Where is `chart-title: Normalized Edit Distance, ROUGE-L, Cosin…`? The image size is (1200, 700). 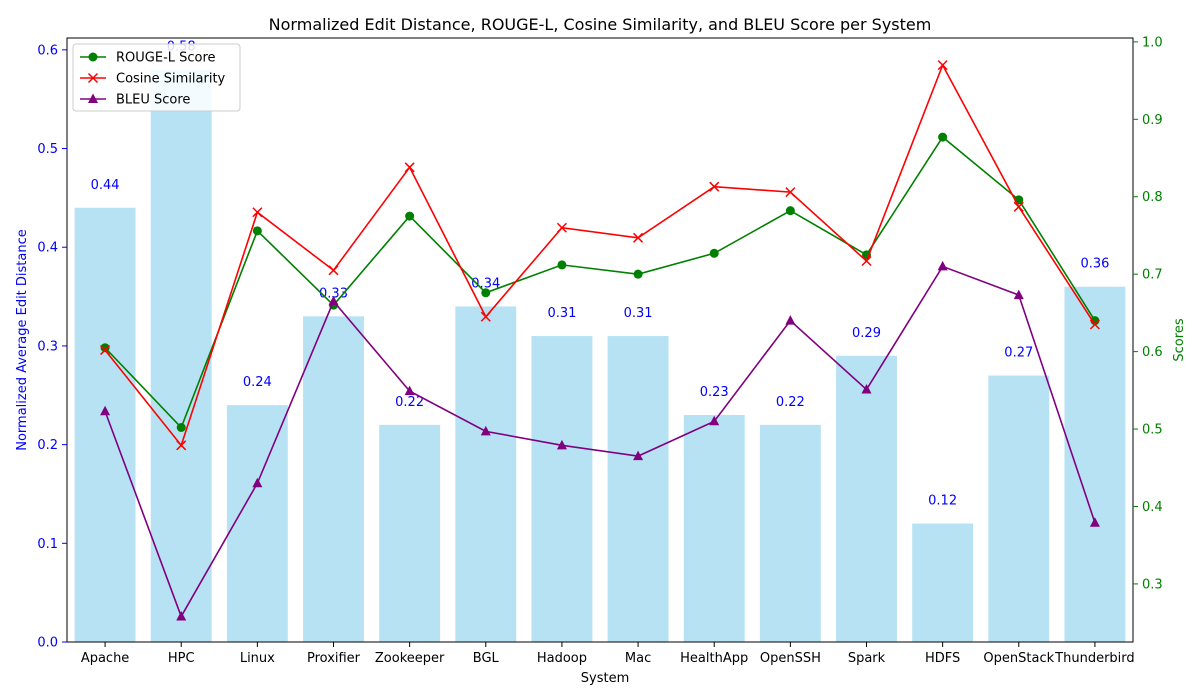 chart-title: Normalized Edit Distance, ROUGE-L, Cosin… is located at coordinates (600, 24).